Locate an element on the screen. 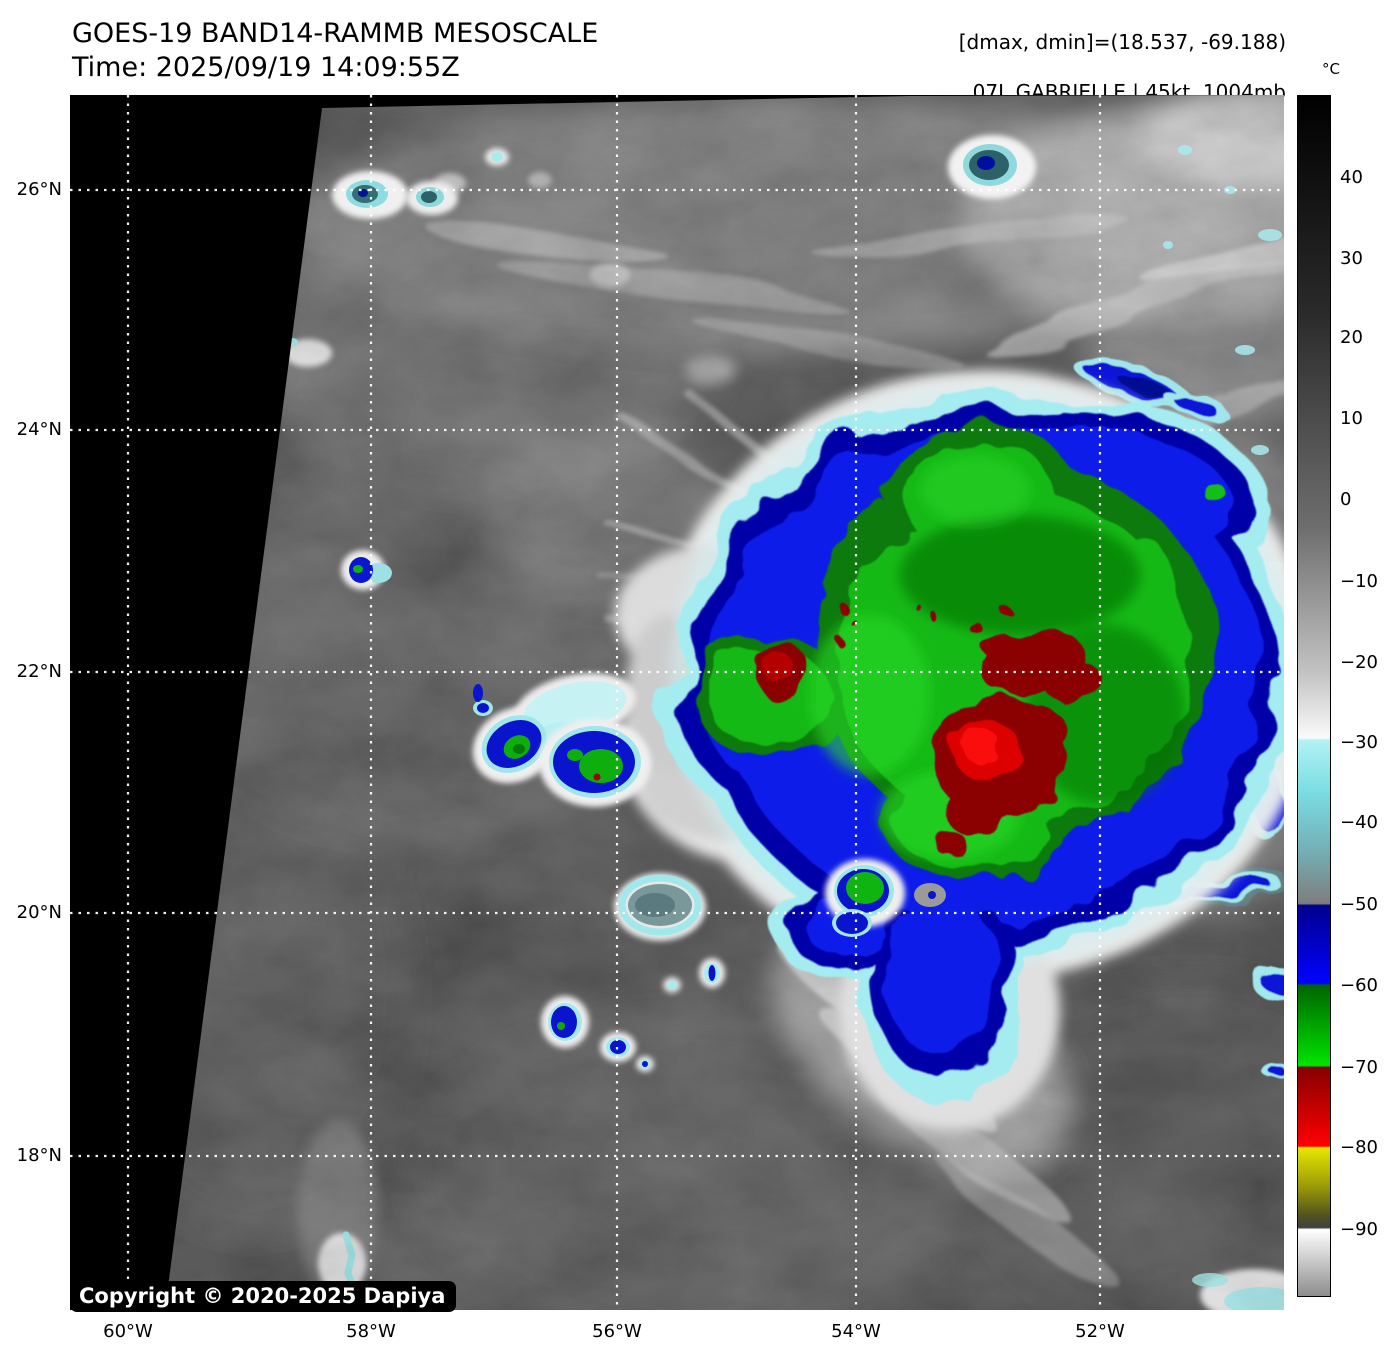 Image resolution: width=1390 pixels, height=1359 pixels. storm-green-shading is located at coordinates (997, 657).